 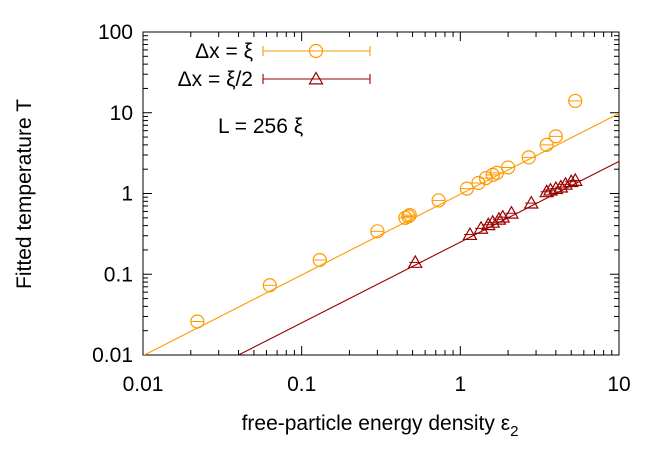 I want to click on x-tick-label: 1, so click(x=460, y=384).